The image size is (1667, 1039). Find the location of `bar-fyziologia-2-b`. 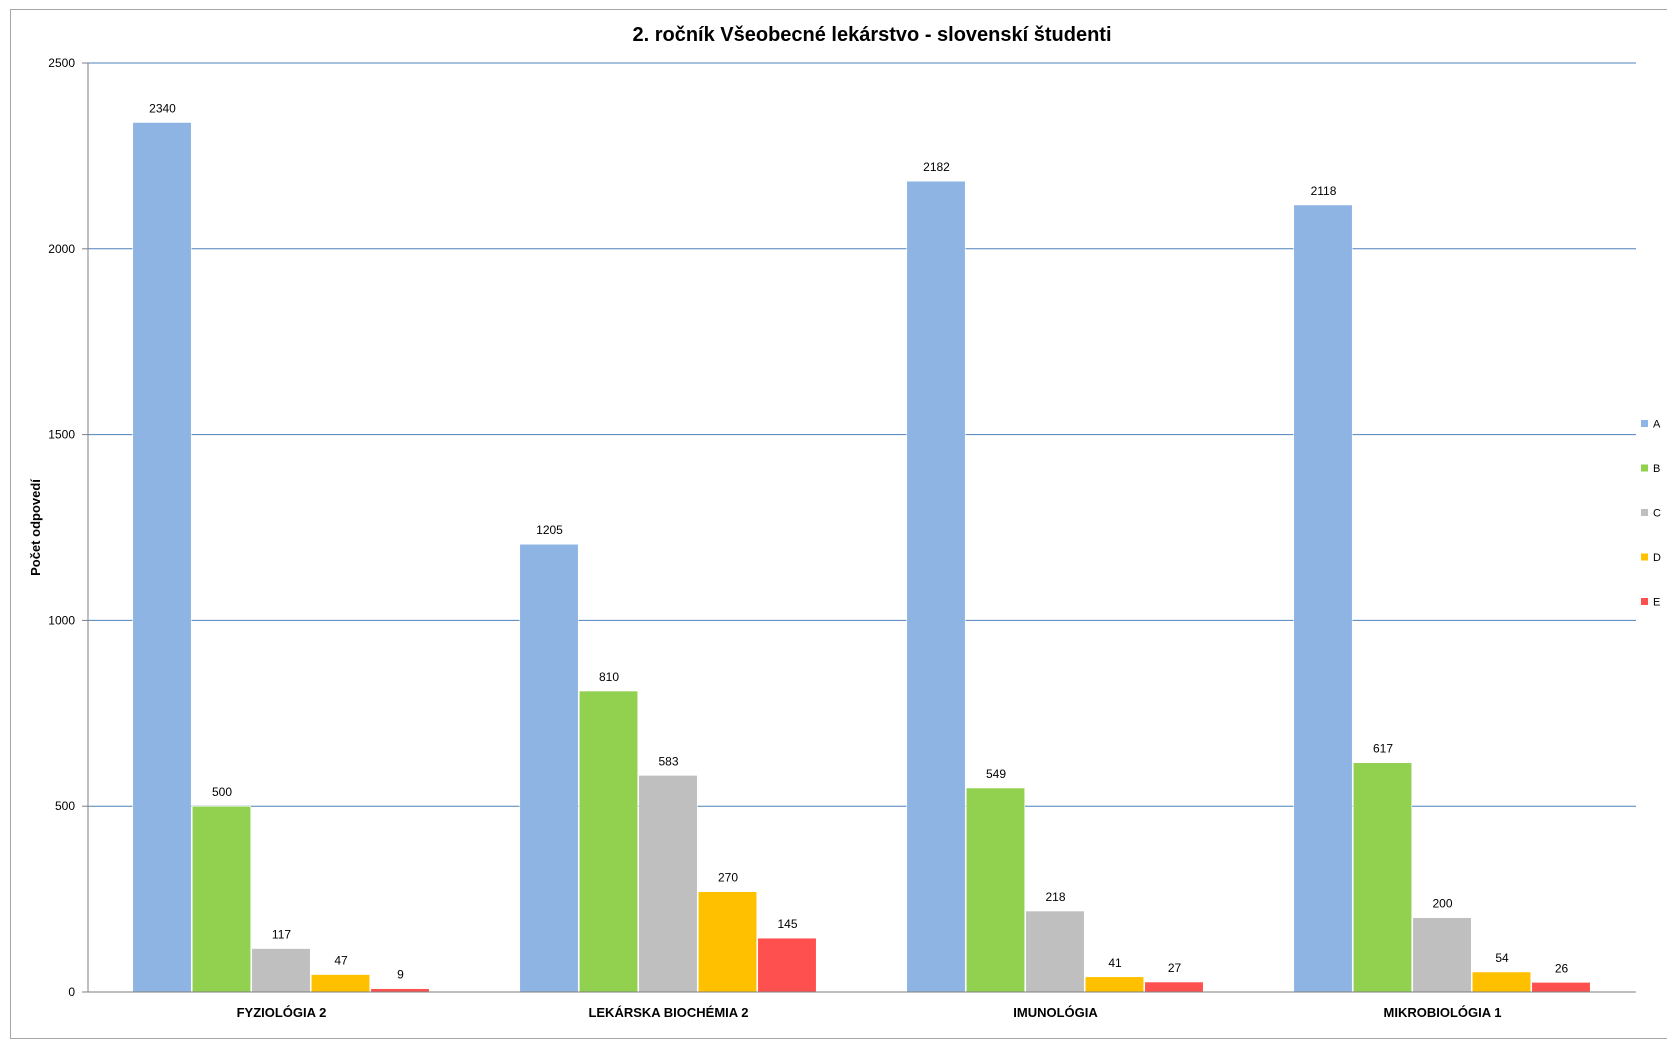

bar-fyziologia-2-b is located at coordinates (221, 899).